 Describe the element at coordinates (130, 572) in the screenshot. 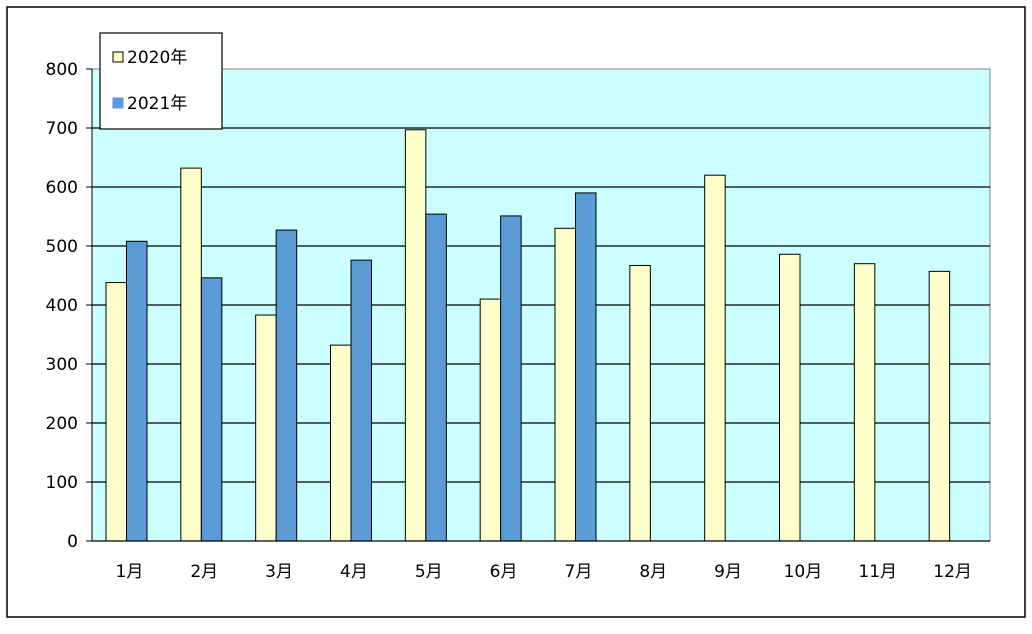

I see `x-tick-label: 1月` at that location.